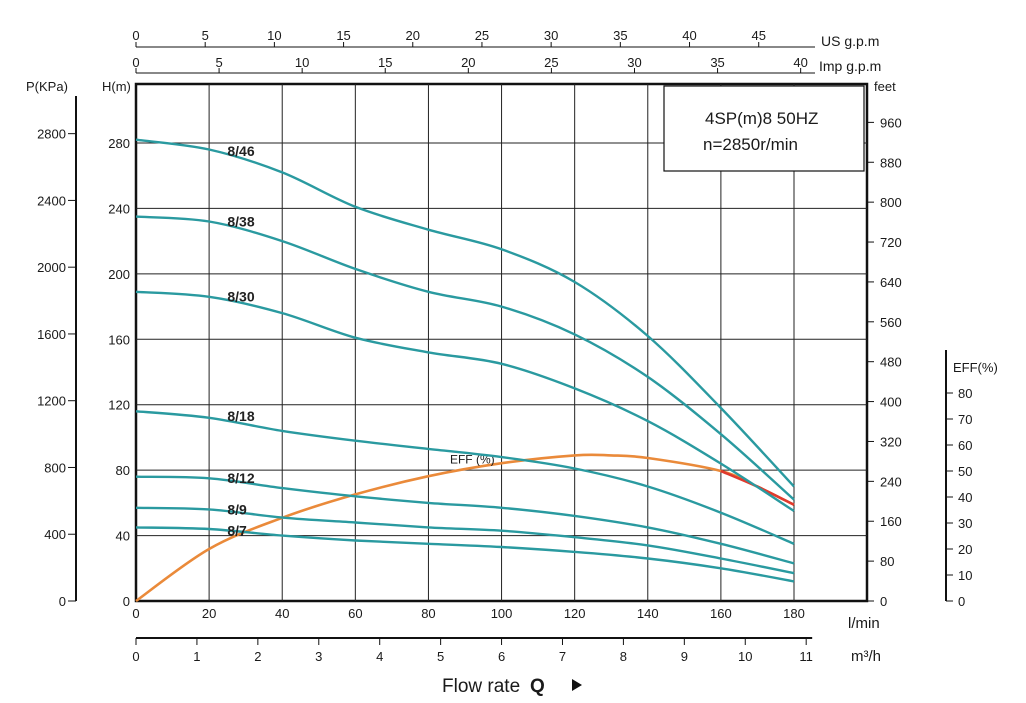  Describe the element at coordinates (883, 601) in the screenshot. I see `tick-label-feet: 0` at that location.